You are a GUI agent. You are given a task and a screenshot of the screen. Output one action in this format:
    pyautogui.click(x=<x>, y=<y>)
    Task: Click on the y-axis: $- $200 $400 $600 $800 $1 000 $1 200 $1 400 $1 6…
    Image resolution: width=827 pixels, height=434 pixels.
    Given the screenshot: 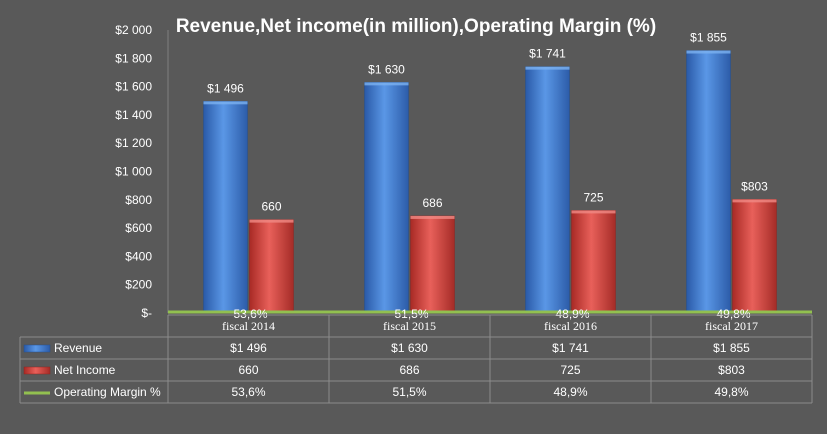 What is the action you would take?
    pyautogui.click(x=142, y=171)
    